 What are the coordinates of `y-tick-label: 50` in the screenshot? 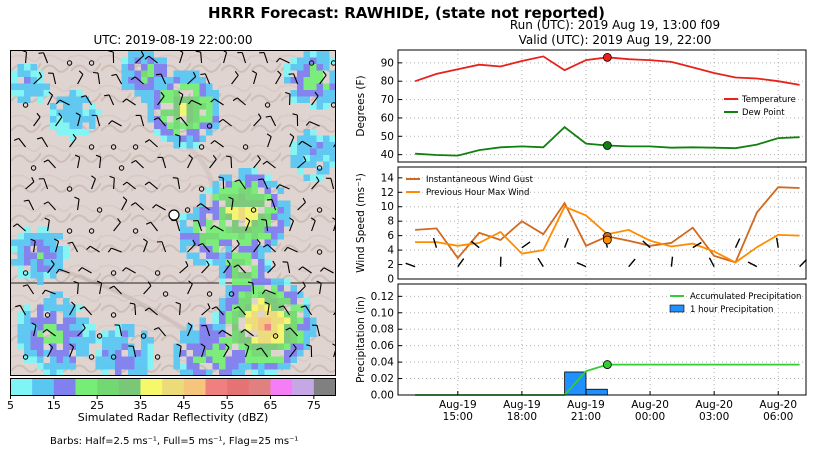 It's located at (387, 137).